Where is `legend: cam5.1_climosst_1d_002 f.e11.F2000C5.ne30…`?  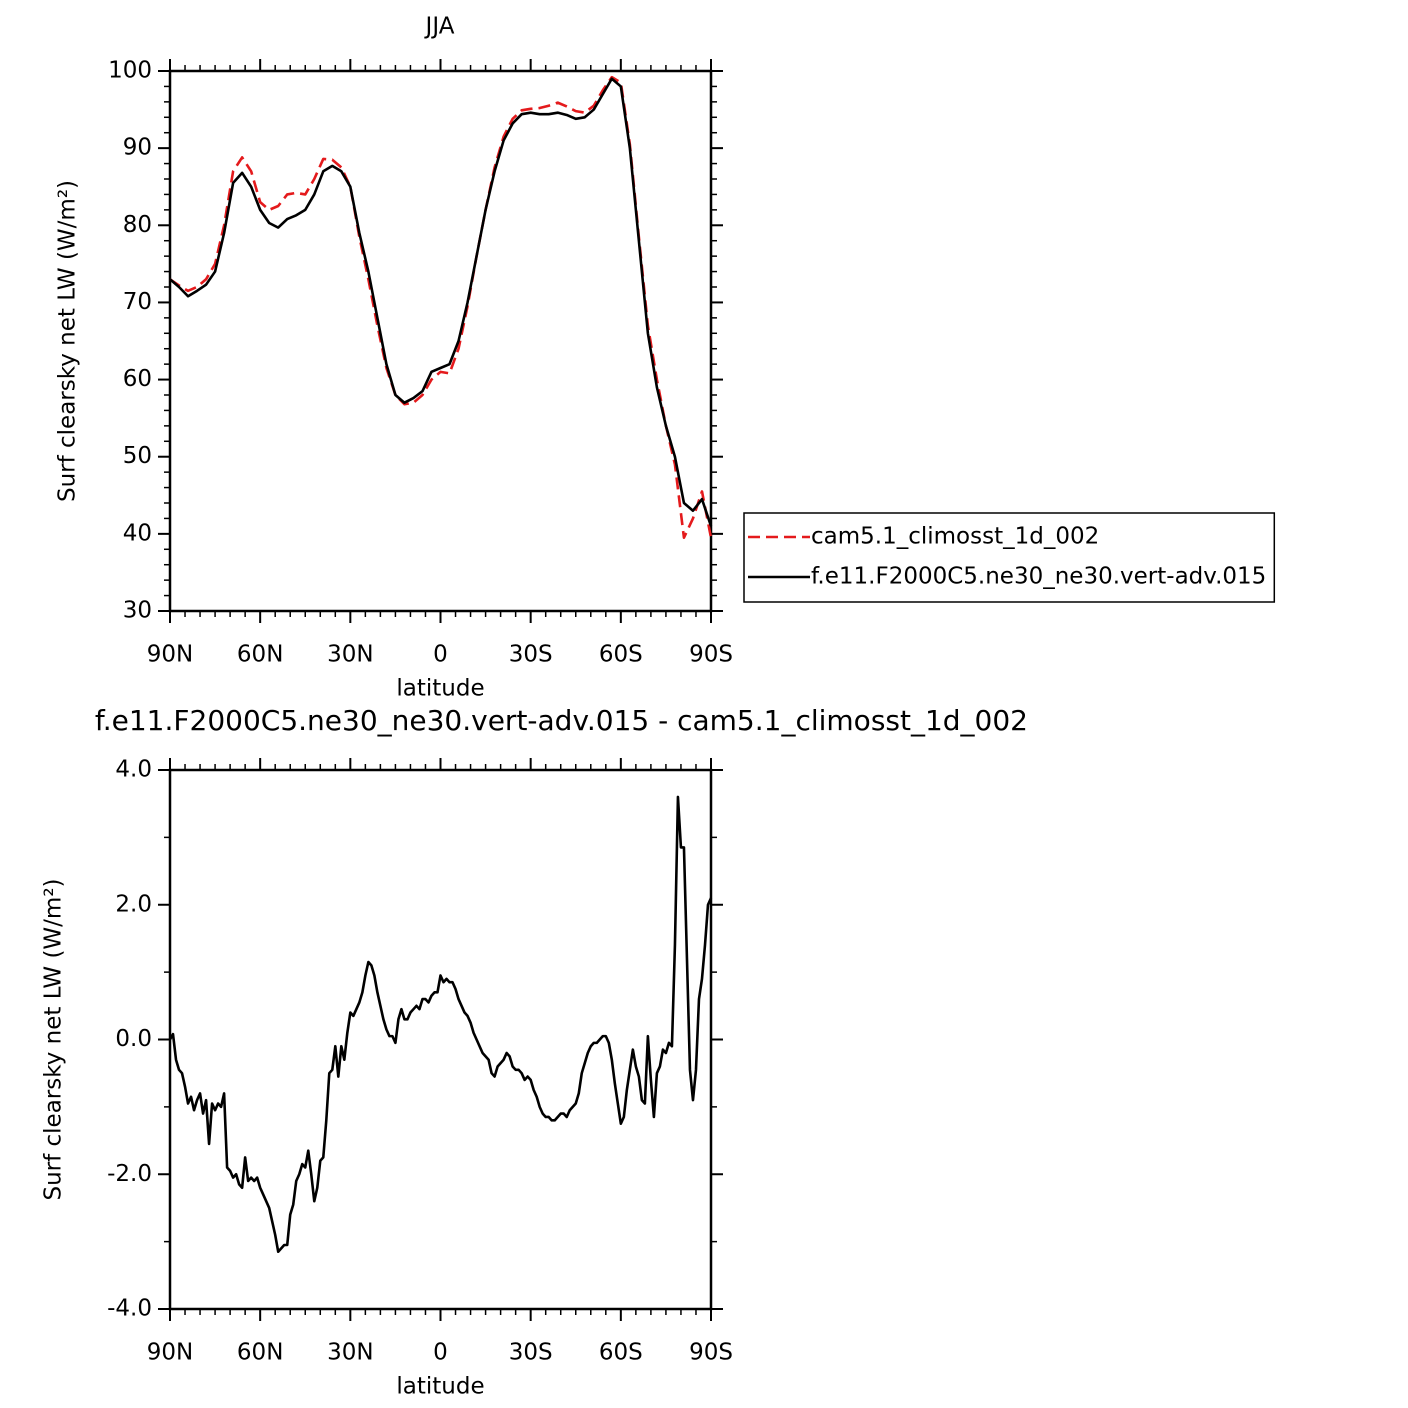 legend: cam5.1_climosst_1d_002 f.e11.F2000C5.ne30… is located at coordinates (1009, 557).